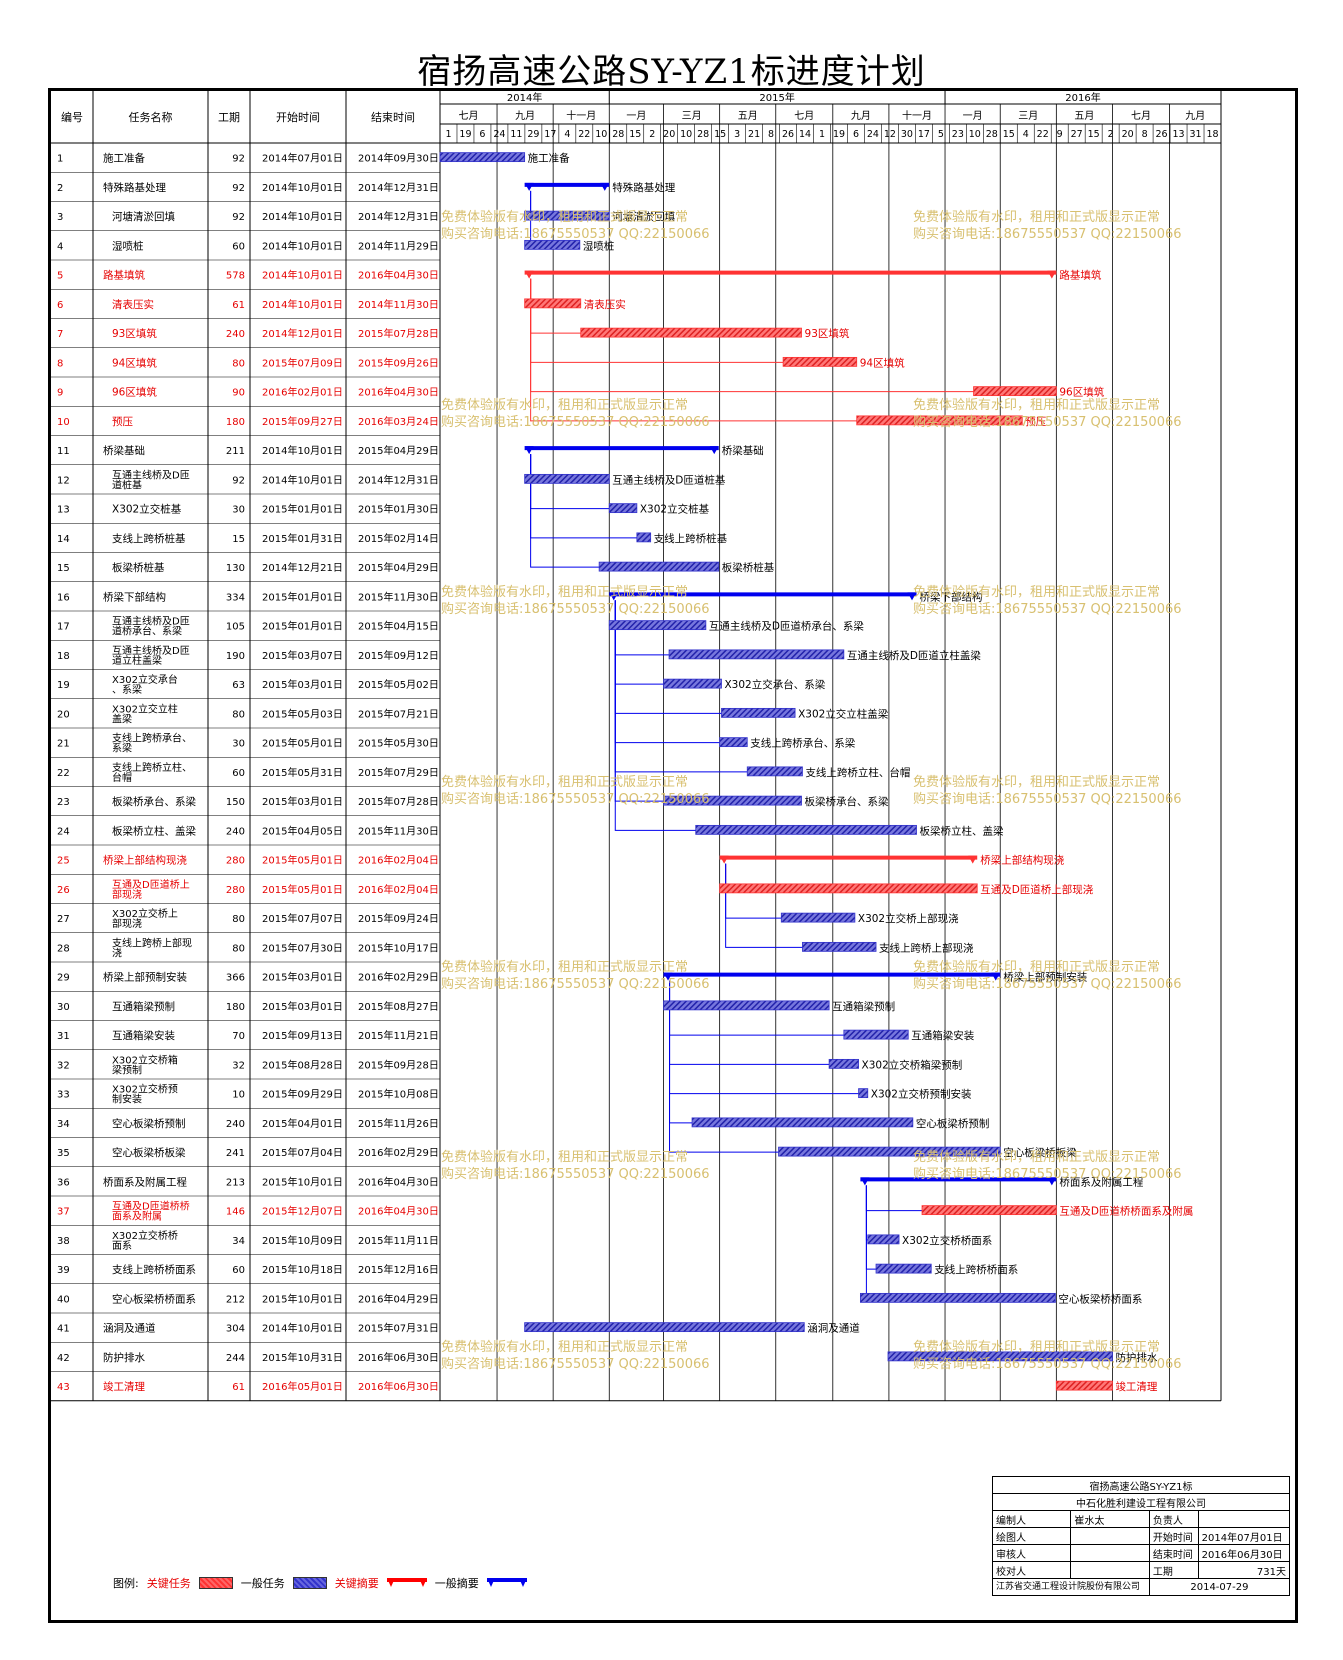 The image size is (1343, 1660). I want to click on period-label: 七月, so click(469, 116).